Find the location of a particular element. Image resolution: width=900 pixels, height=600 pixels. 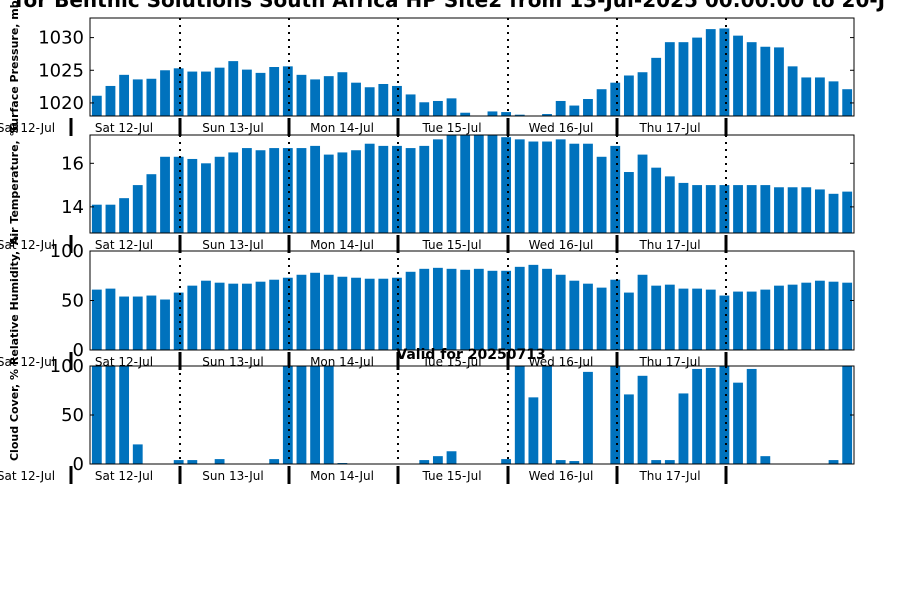

y-tick-label: 100 is located at coordinates (67, 366).